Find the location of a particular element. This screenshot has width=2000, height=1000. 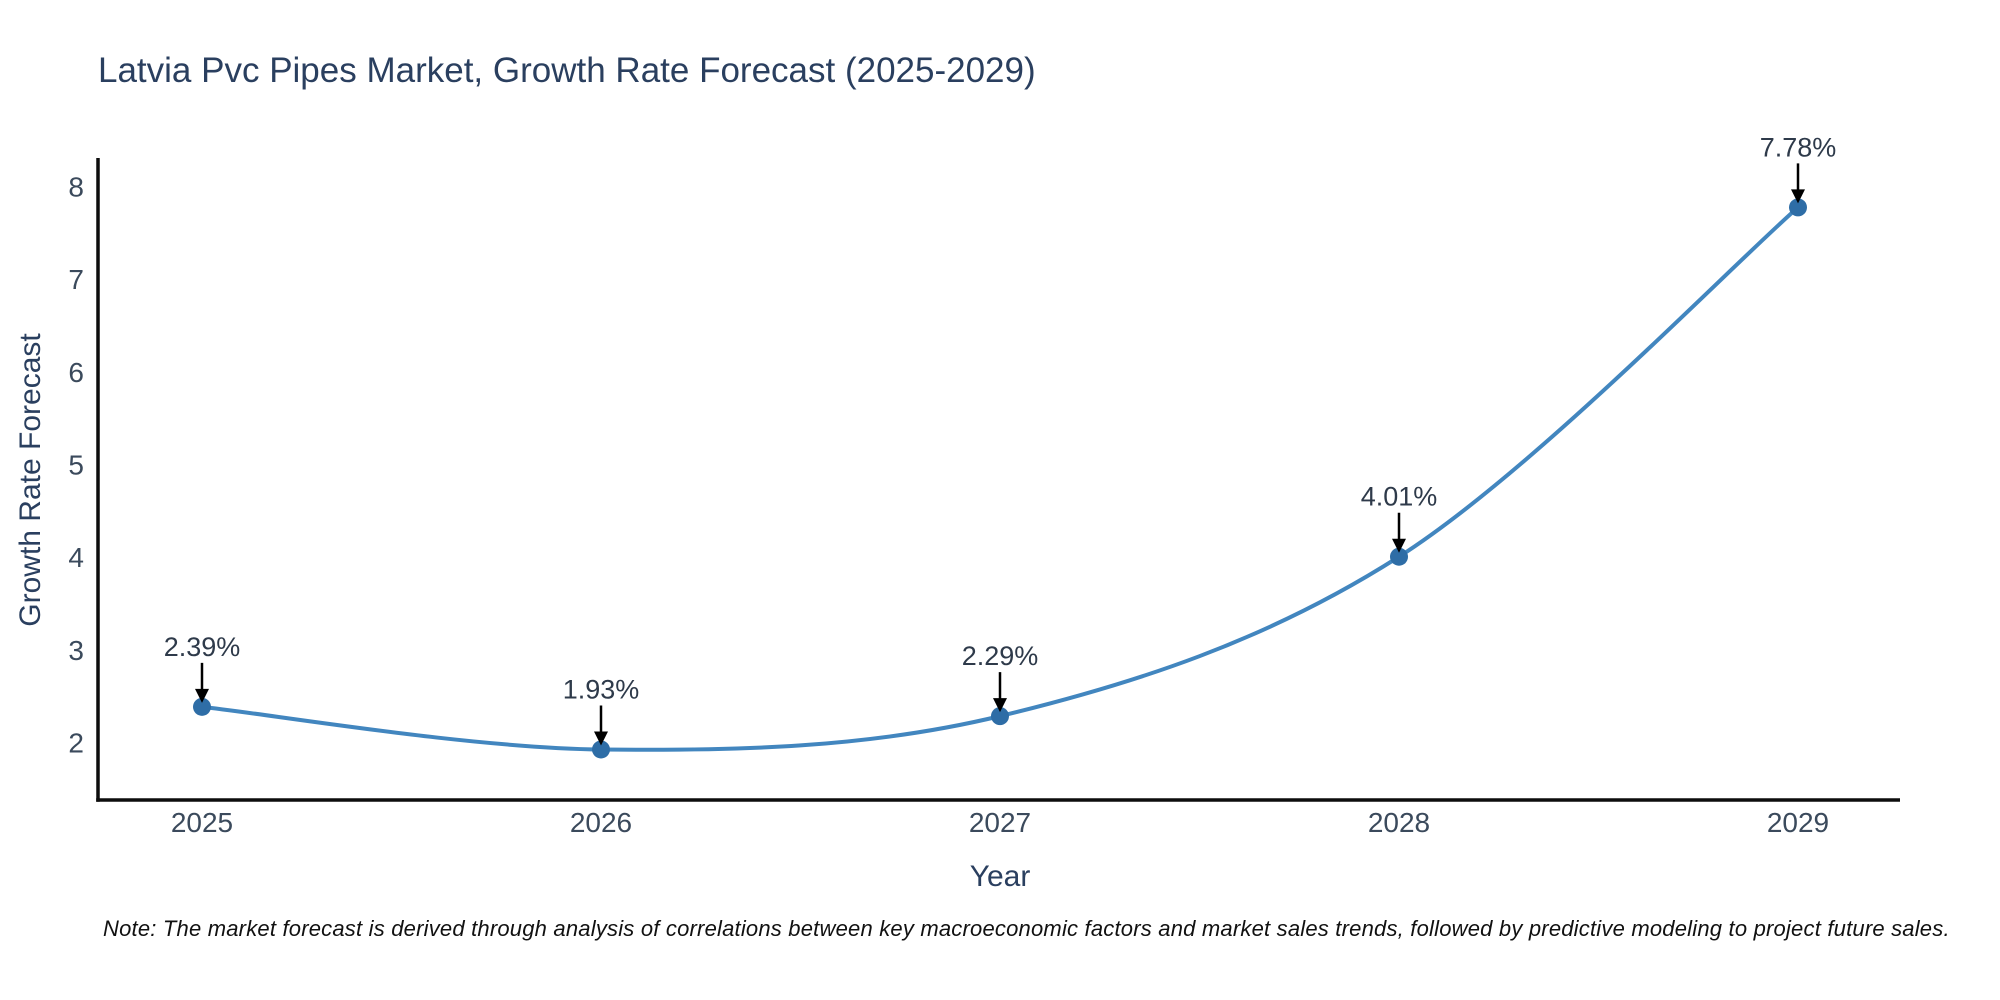

y-tick-label: 6 is located at coordinates (76, 372).